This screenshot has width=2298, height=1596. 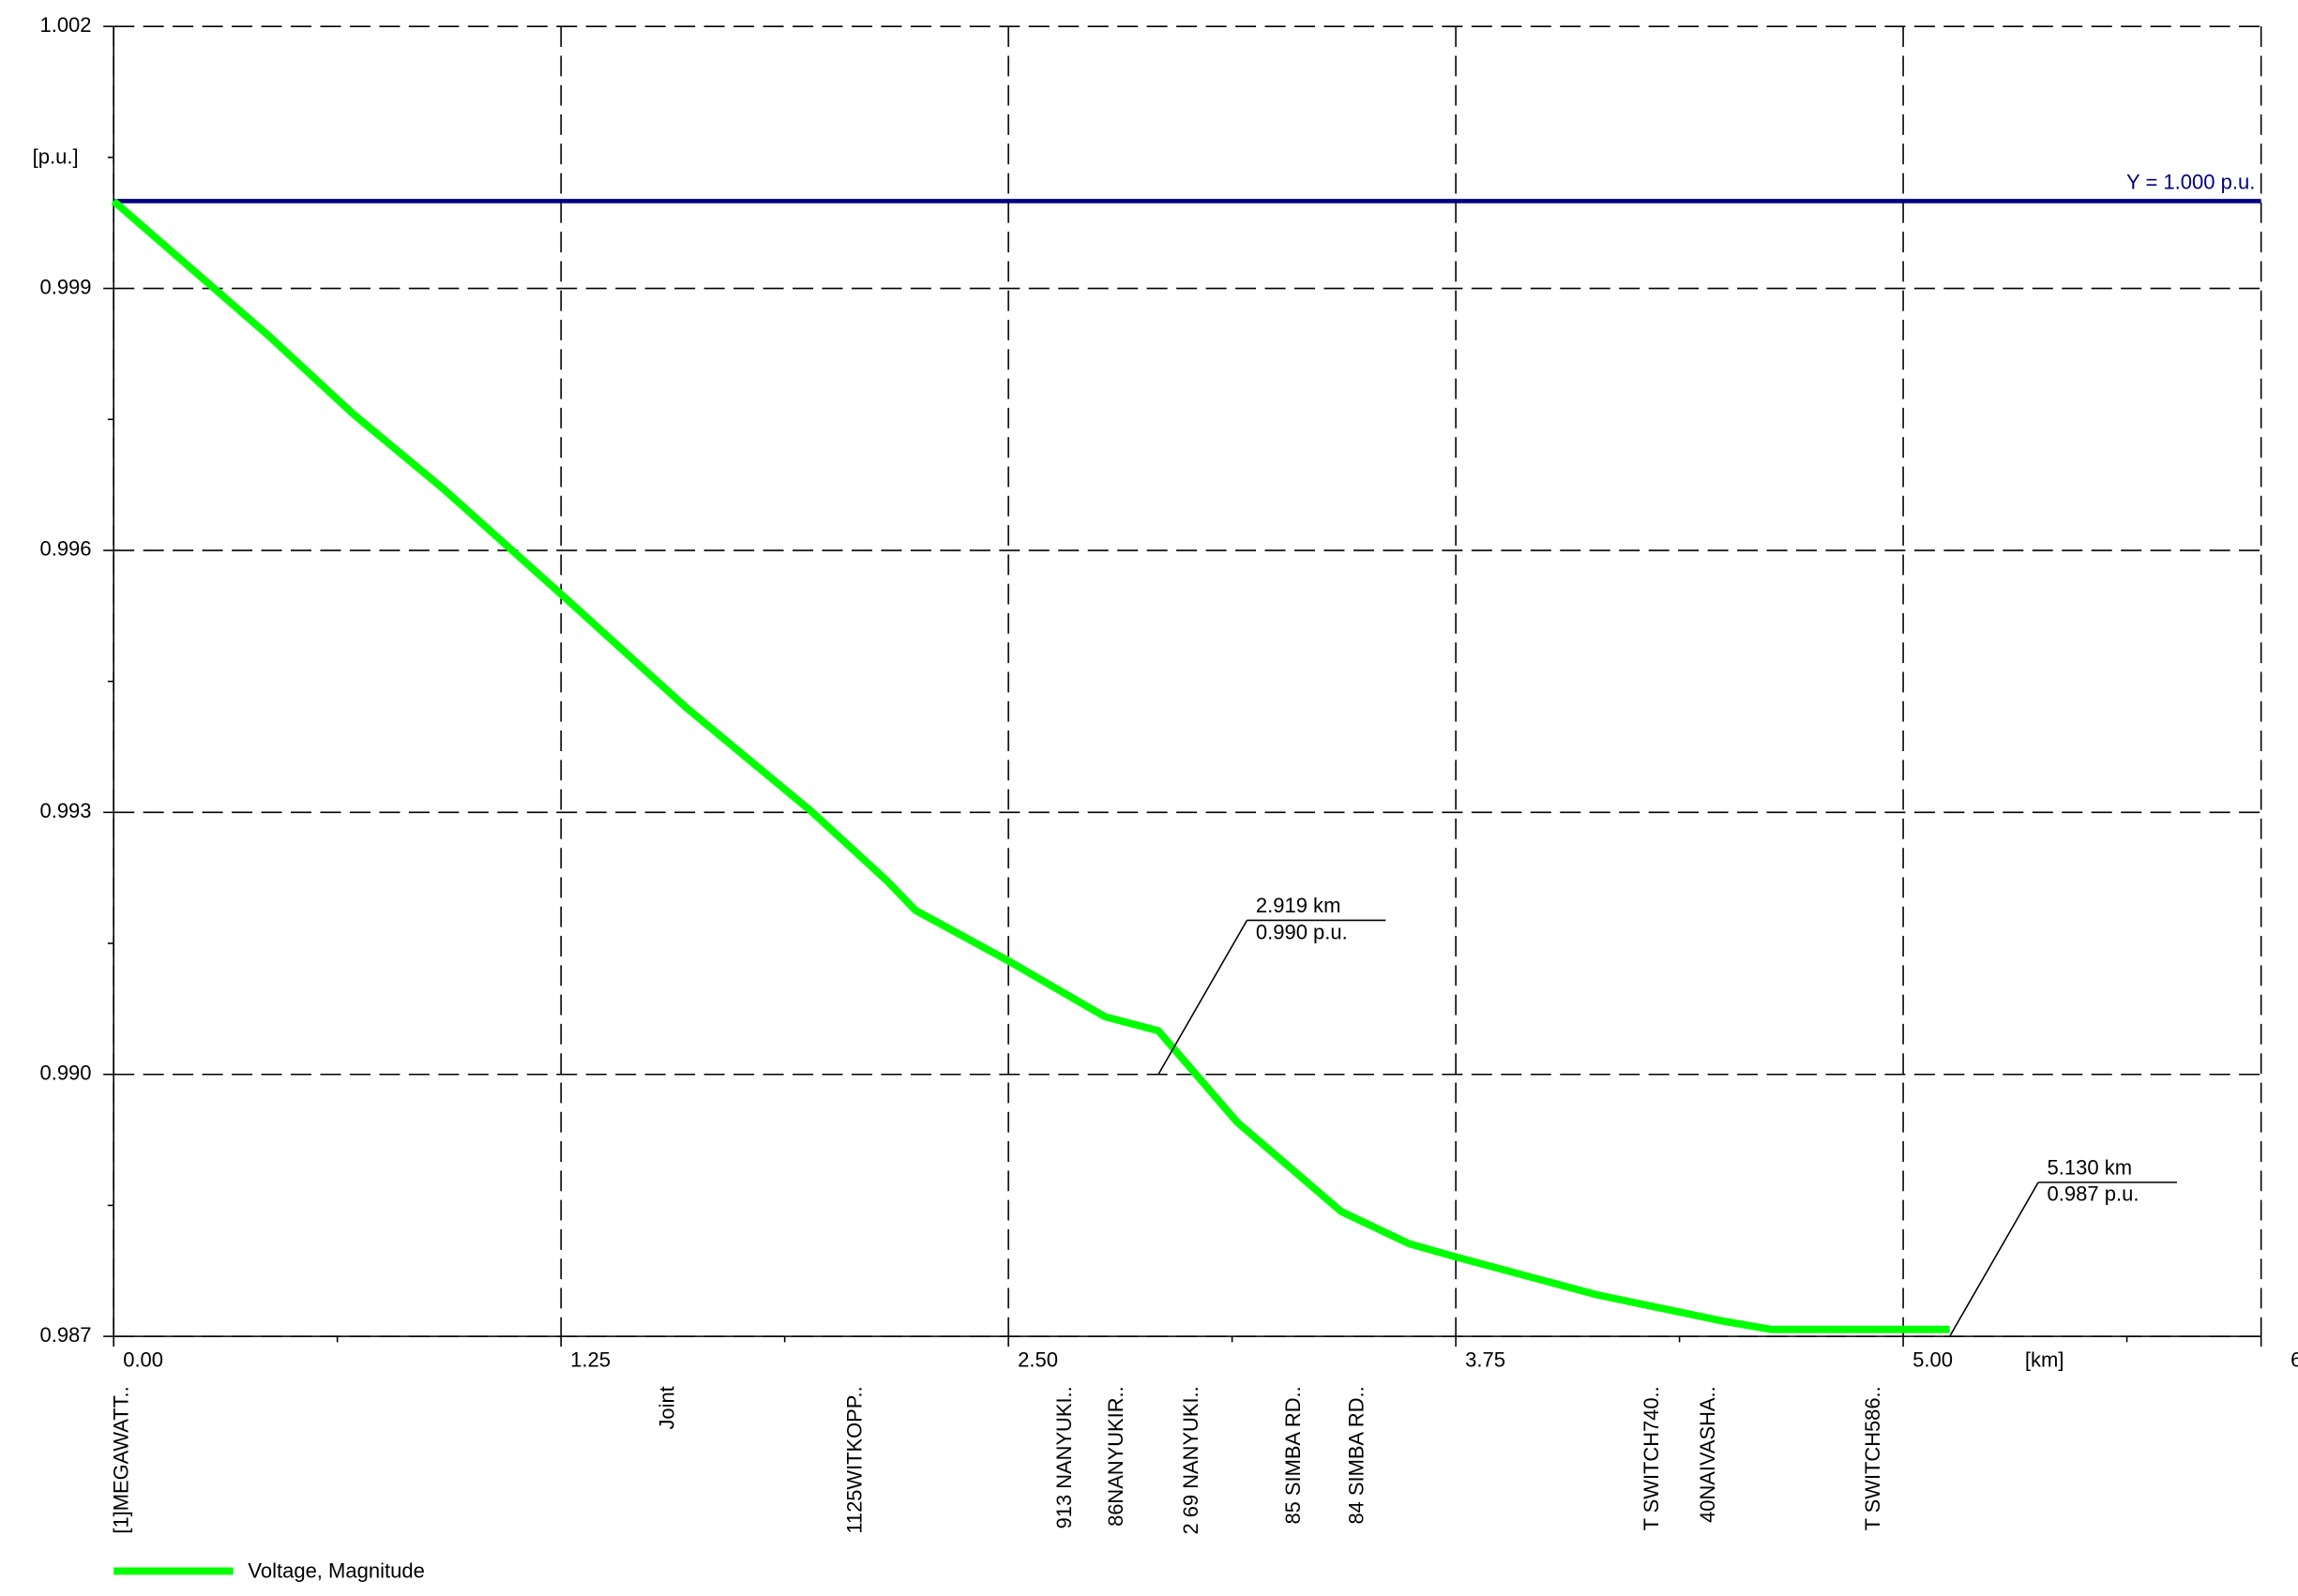 I want to click on legend-label: Voltage, Magnitude, so click(x=336, y=1571).